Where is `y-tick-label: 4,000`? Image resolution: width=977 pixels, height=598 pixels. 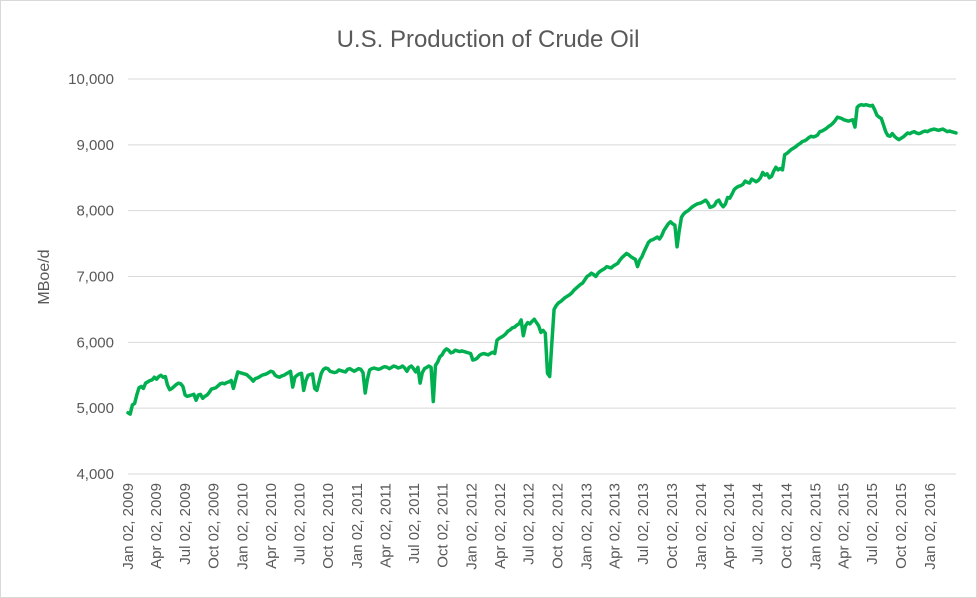 y-tick-label: 4,000 is located at coordinates (95, 474).